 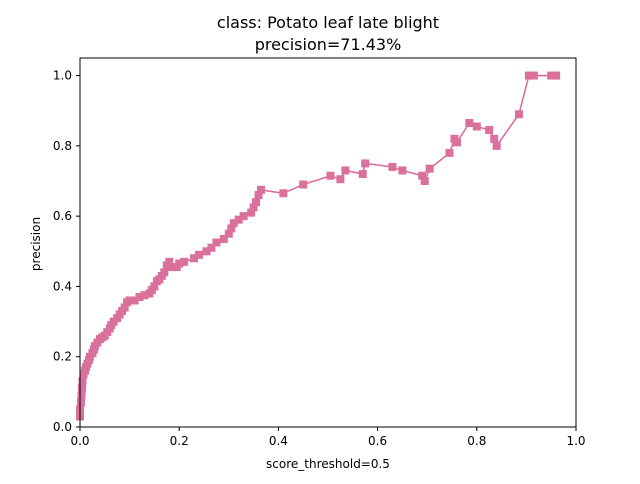 I want to click on x-tick-label: 0.8, so click(x=476, y=441).